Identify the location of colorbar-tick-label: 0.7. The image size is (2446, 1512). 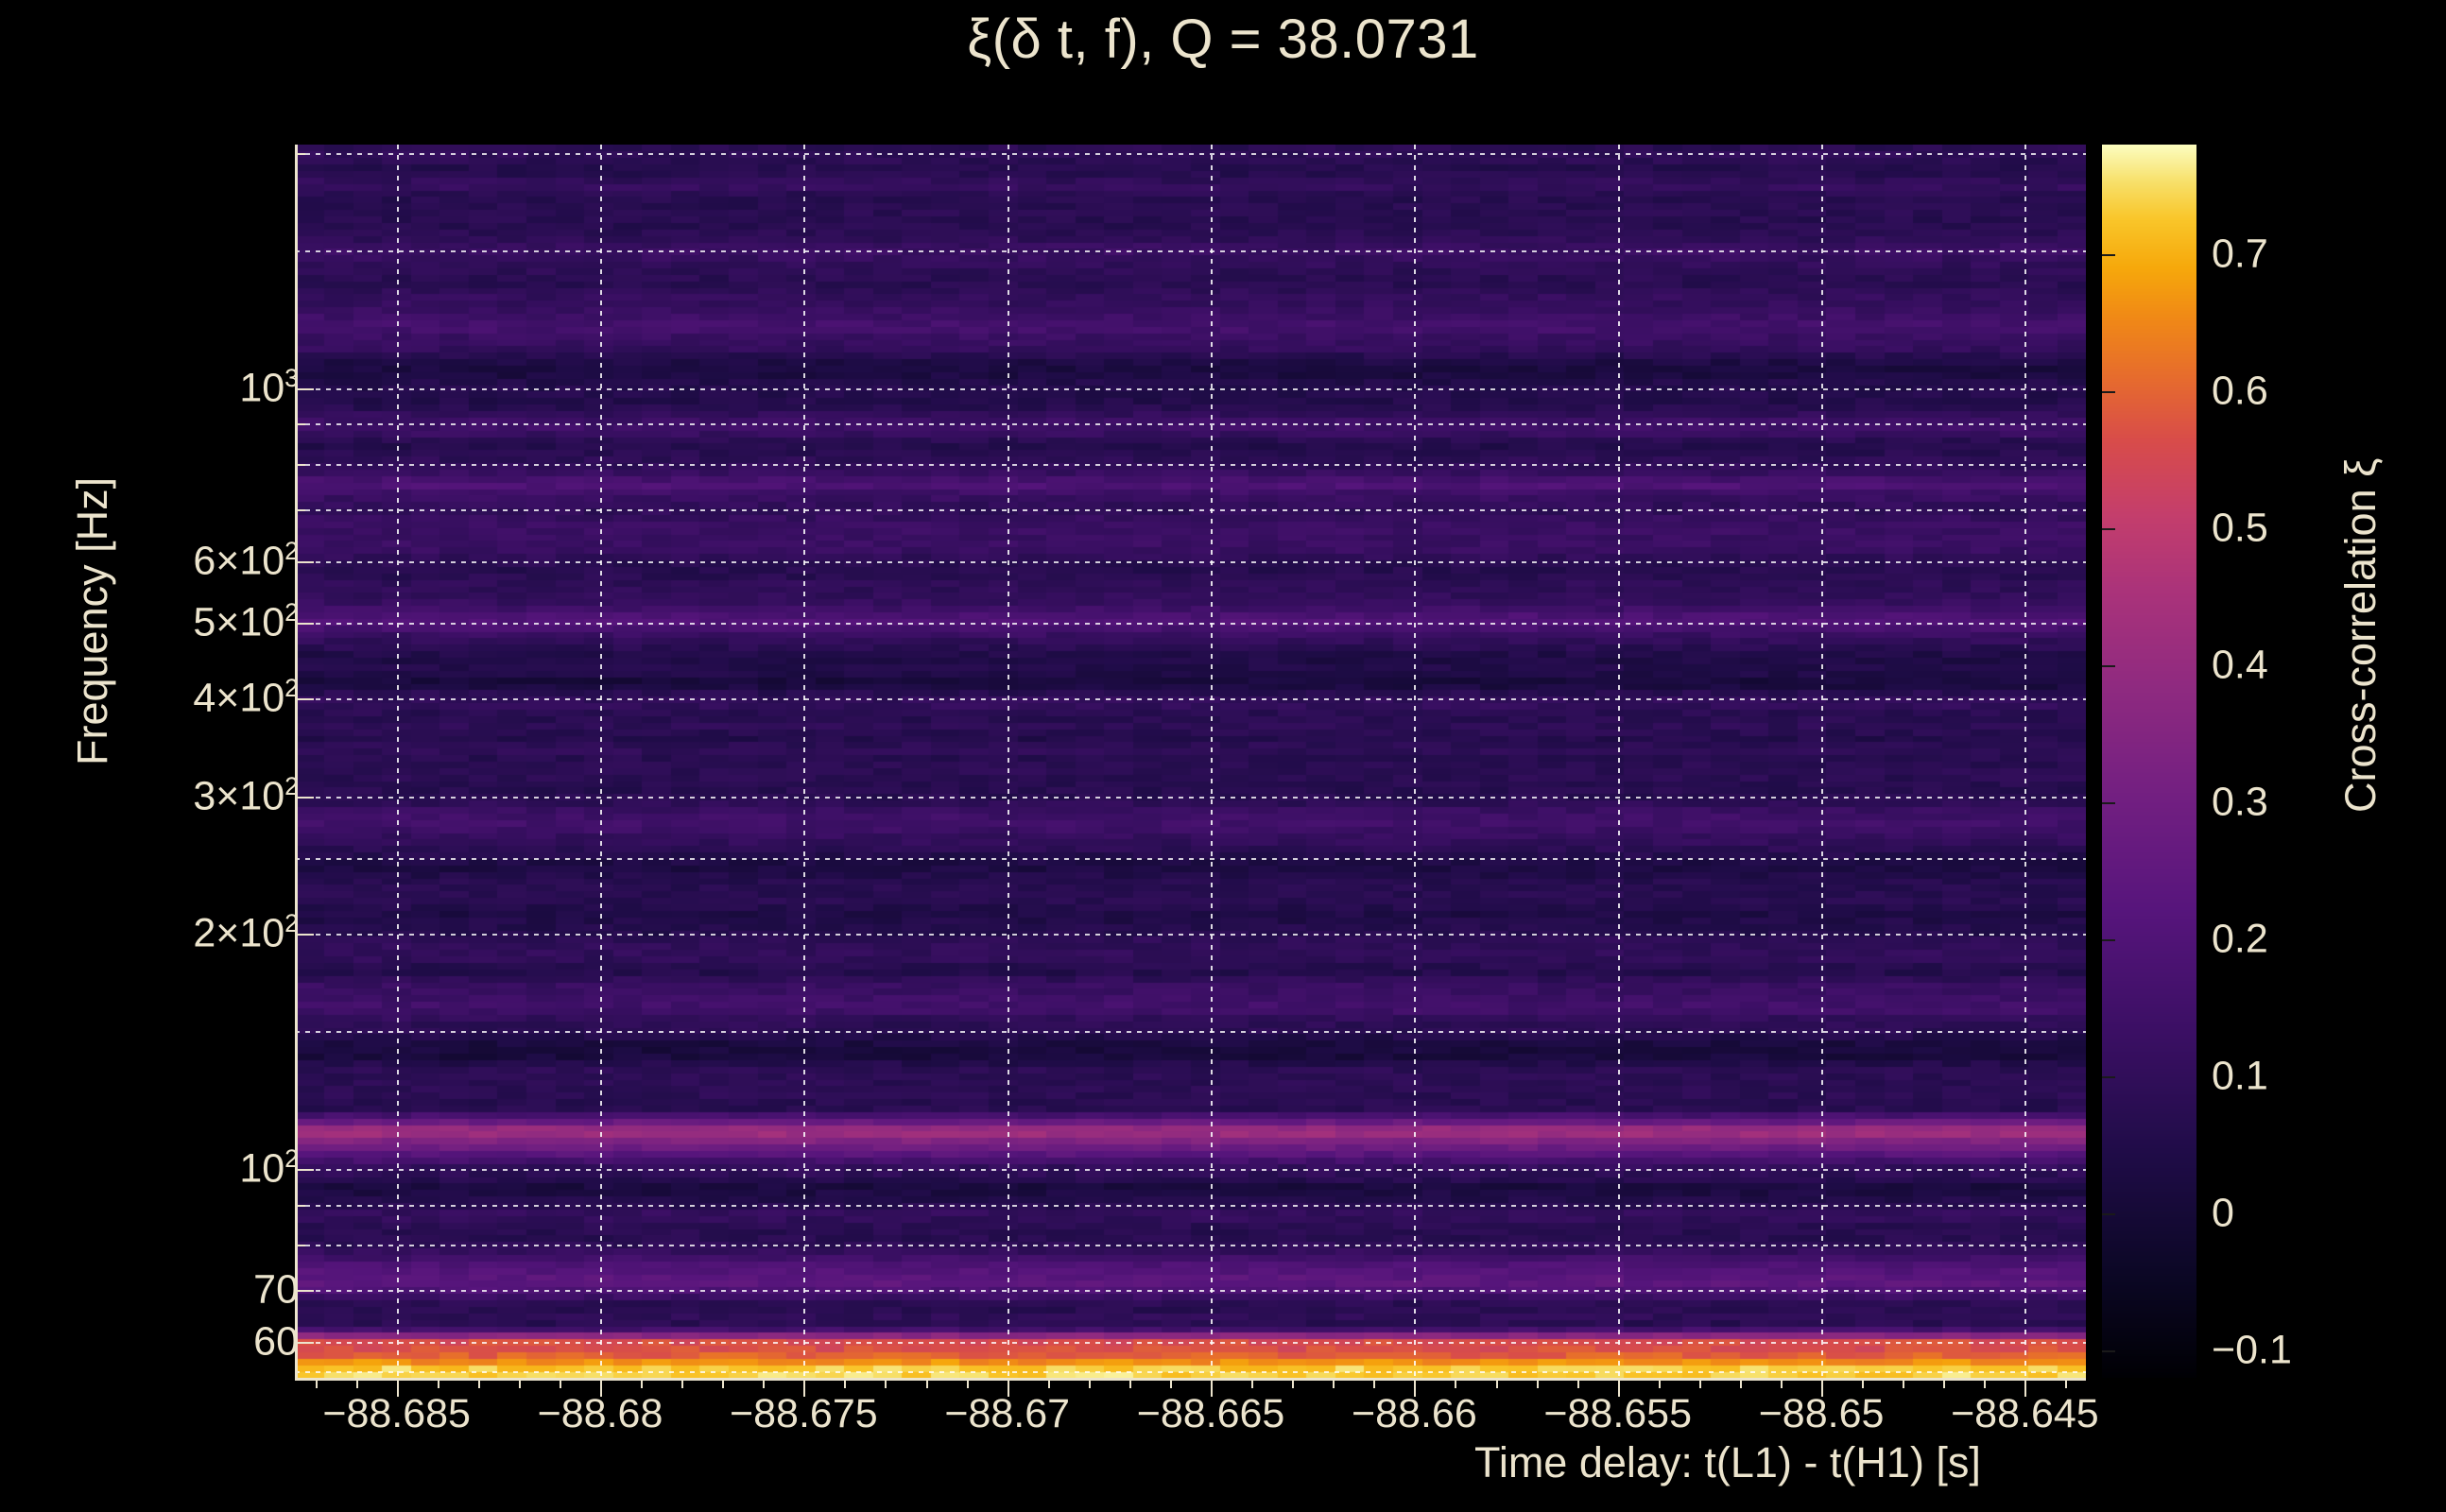
(2240, 254).